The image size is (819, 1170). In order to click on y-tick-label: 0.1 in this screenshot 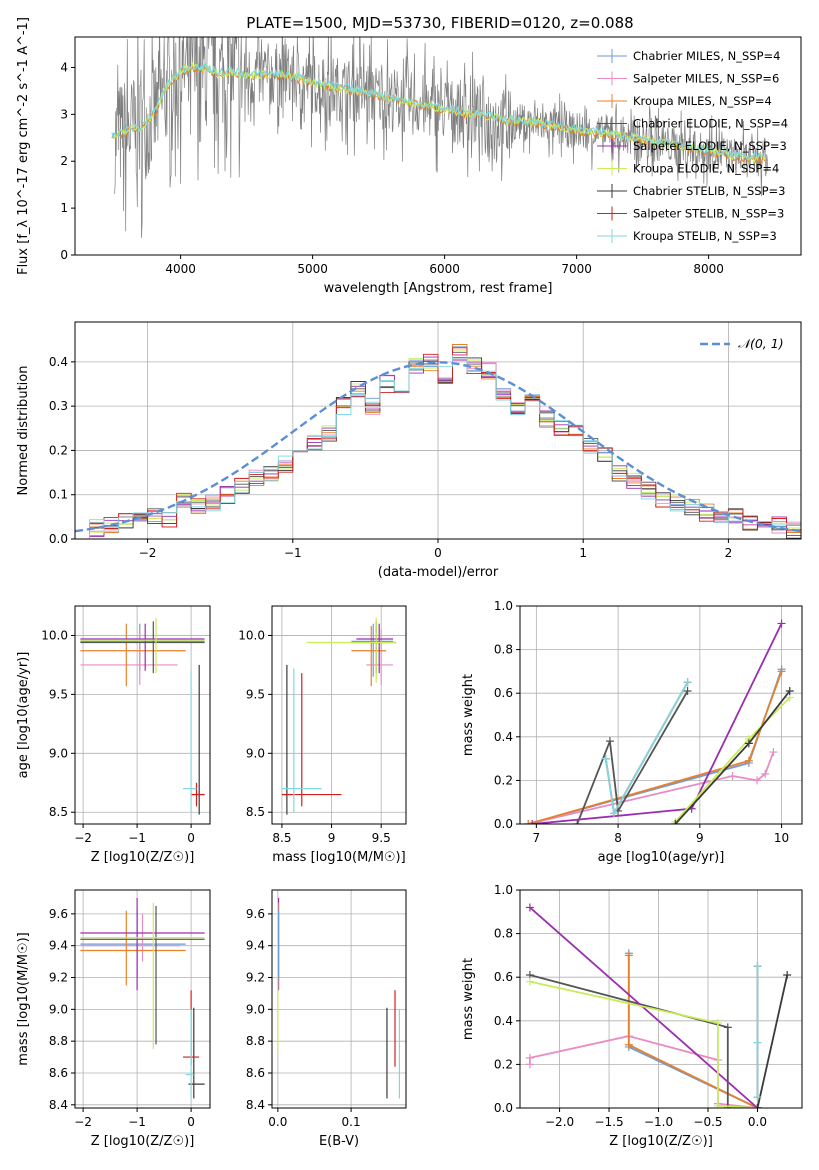, I will do `click(58, 495)`.